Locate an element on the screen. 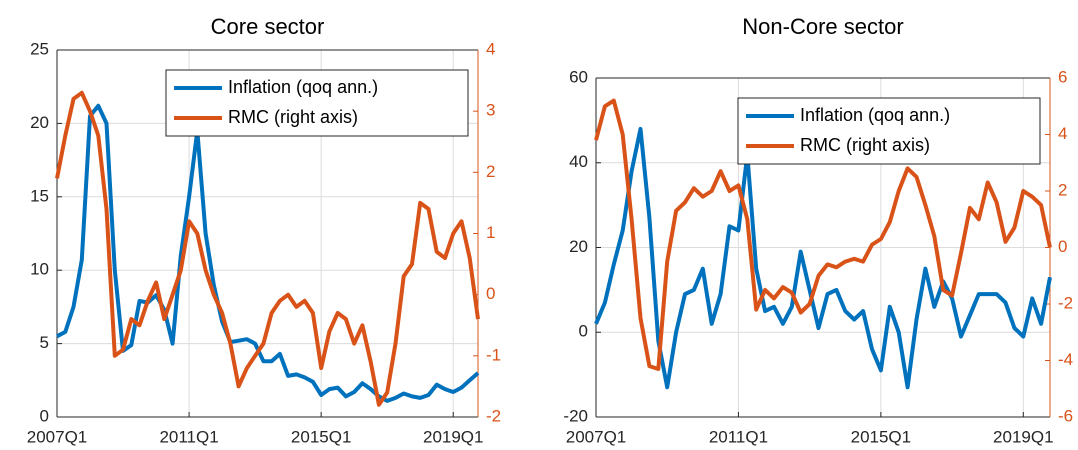 This screenshot has width=1078, height=450. y2-tick-label: -1 is located at coordinates (493, 354).